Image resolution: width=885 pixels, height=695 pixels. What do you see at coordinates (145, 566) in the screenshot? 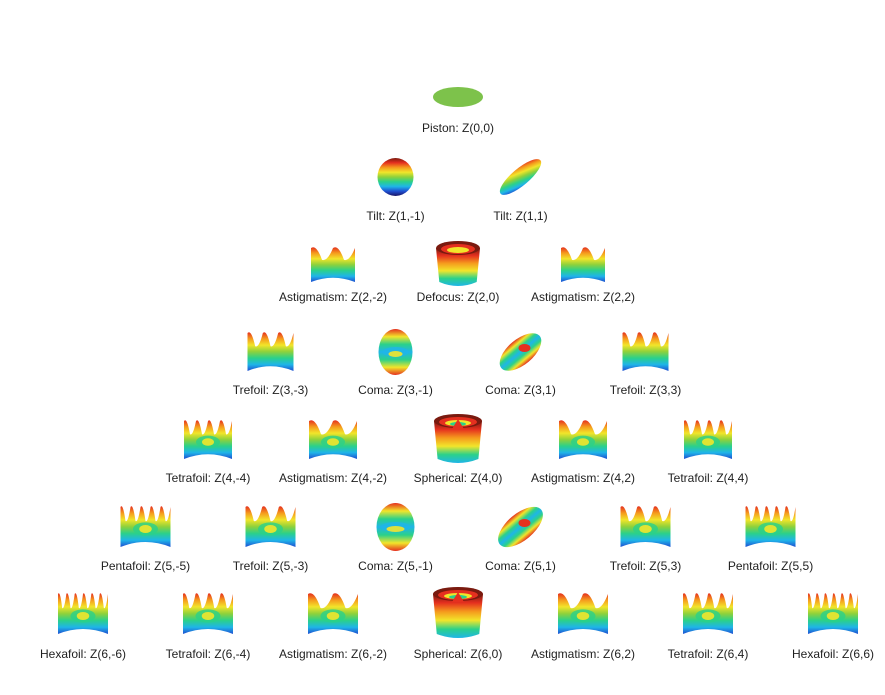
I see `label-z-5-neg5: Pentafoil: Z(5,-5)` at bounding box center [145, 566].